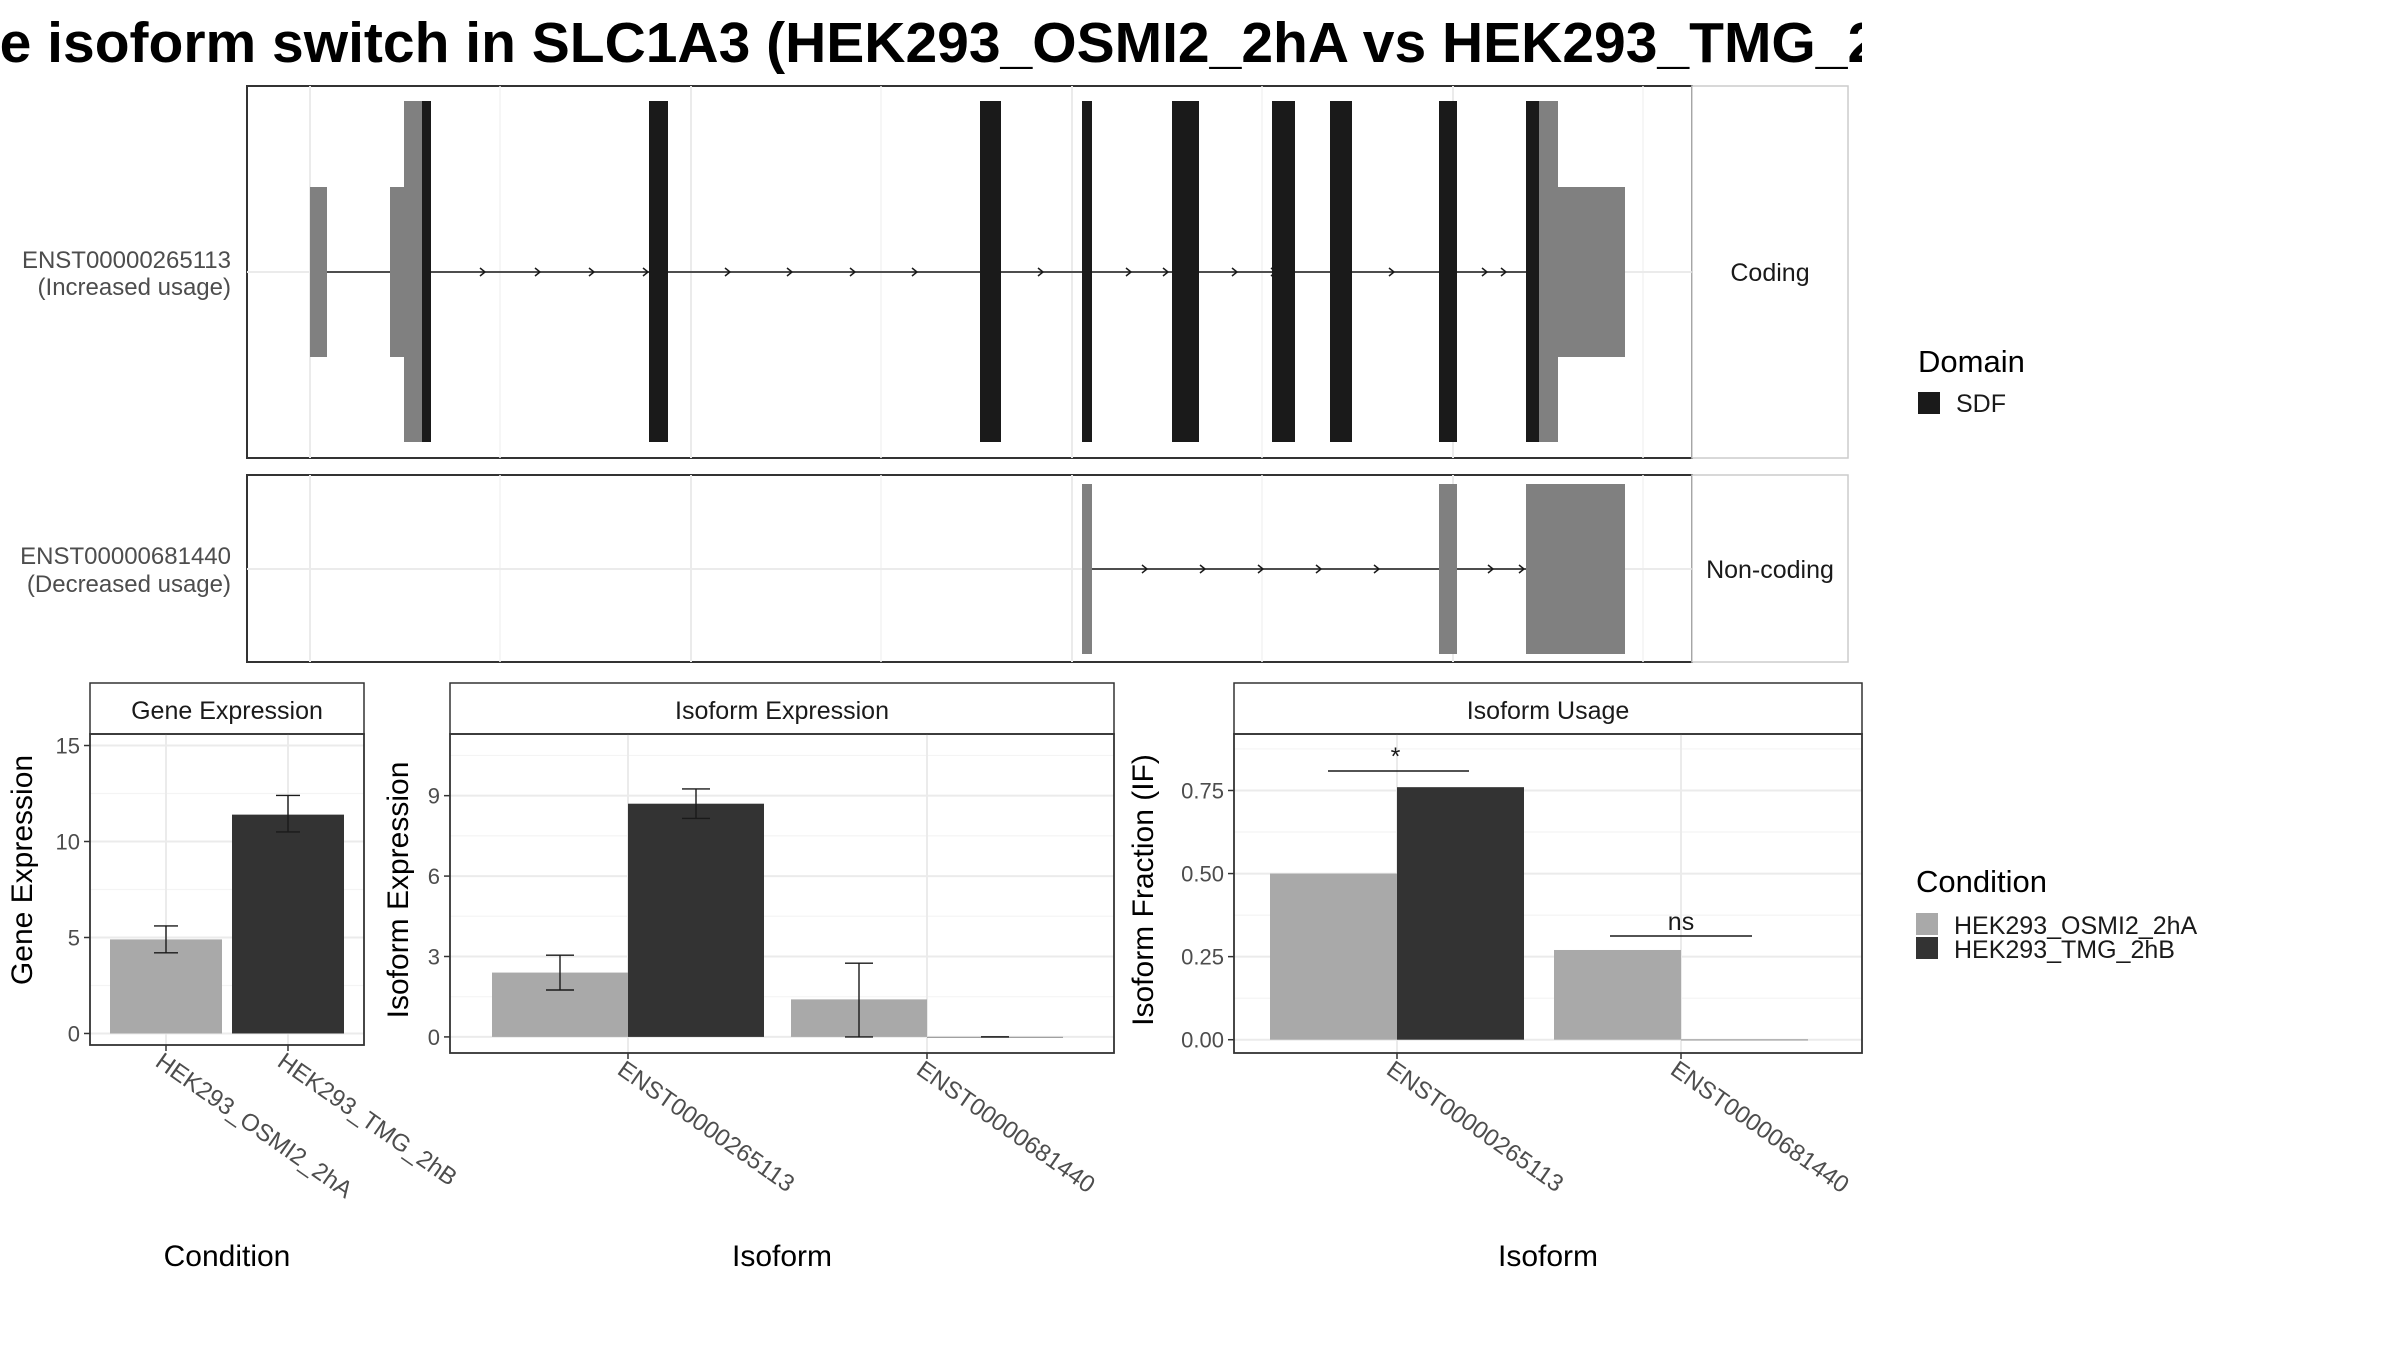  Describe the element at coordinates (1927, 948) in the screenshot. I see `legend-swatch-condition-b` at that location.